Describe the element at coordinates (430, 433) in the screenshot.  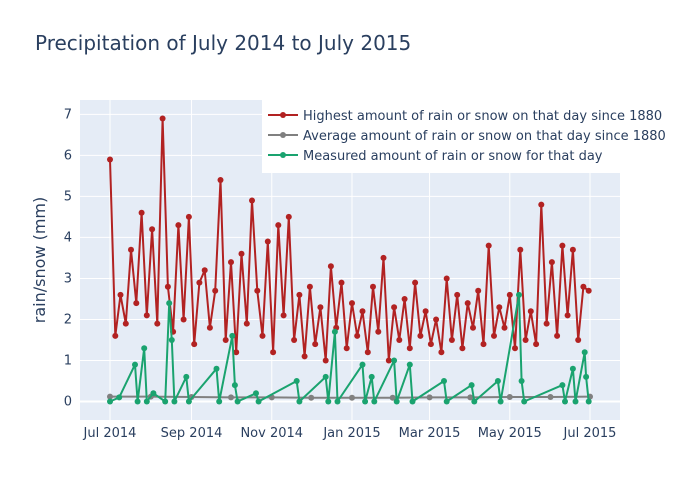
I see `x-tick-label: Mar 2015` at that location.